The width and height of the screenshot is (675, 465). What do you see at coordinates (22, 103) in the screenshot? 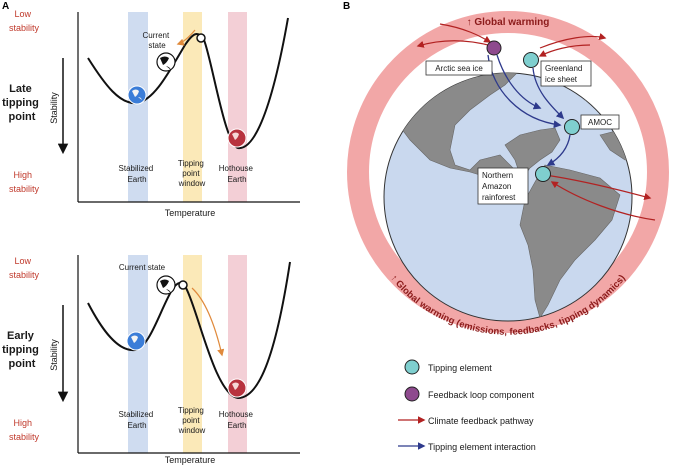
I see `late-tipping-label: Late tipping point` at bounding box center [22, 103].